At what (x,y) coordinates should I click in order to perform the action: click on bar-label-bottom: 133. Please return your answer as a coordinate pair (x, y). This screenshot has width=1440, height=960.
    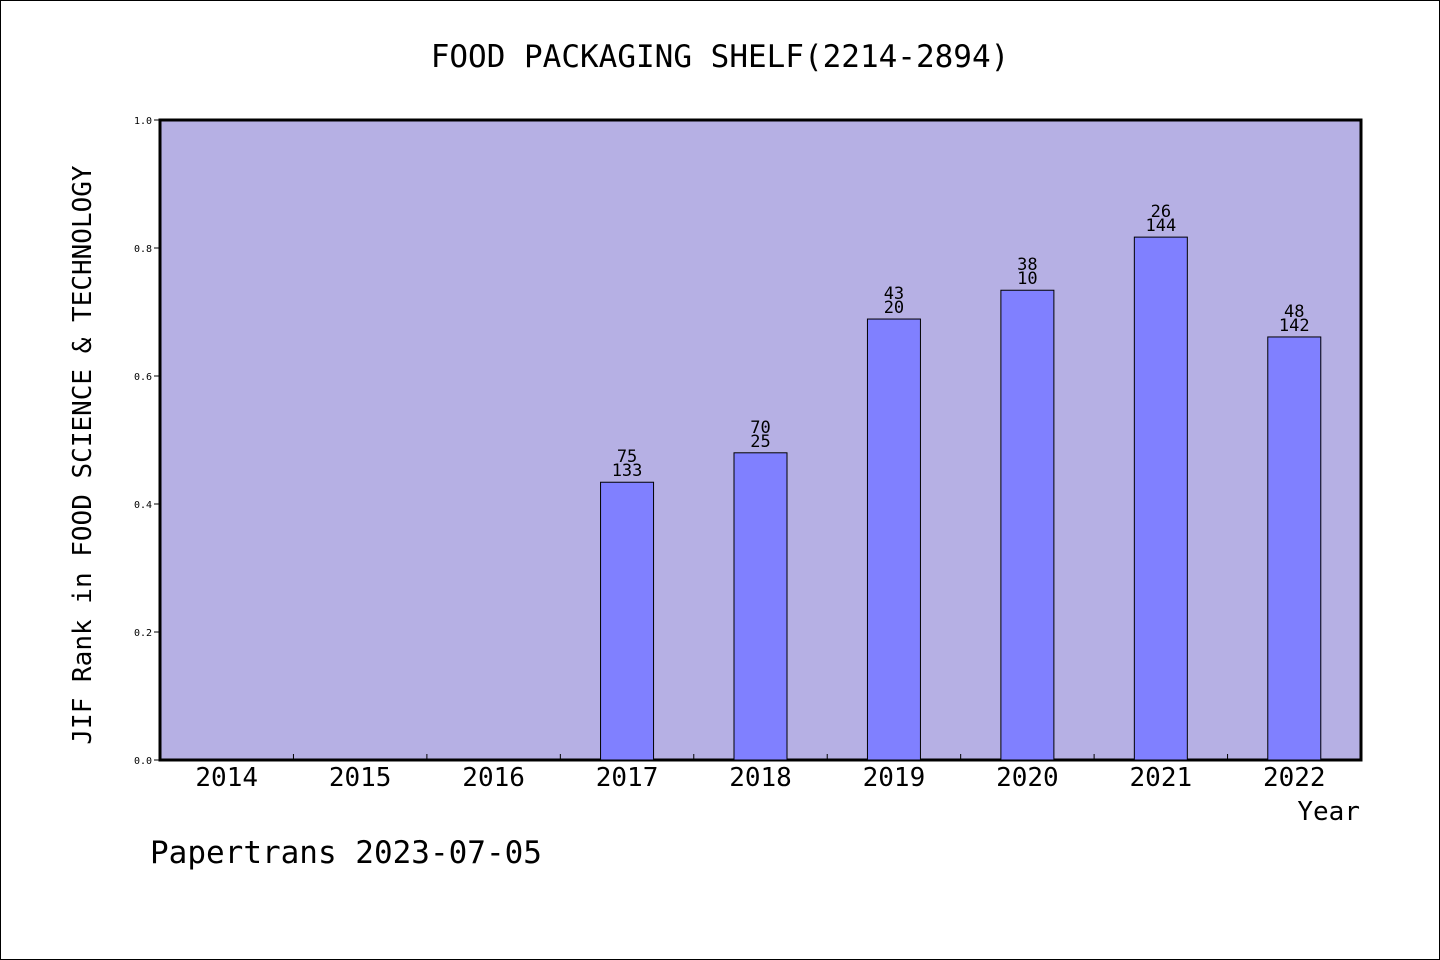
    Looking at the image, I should click on (627, 471).